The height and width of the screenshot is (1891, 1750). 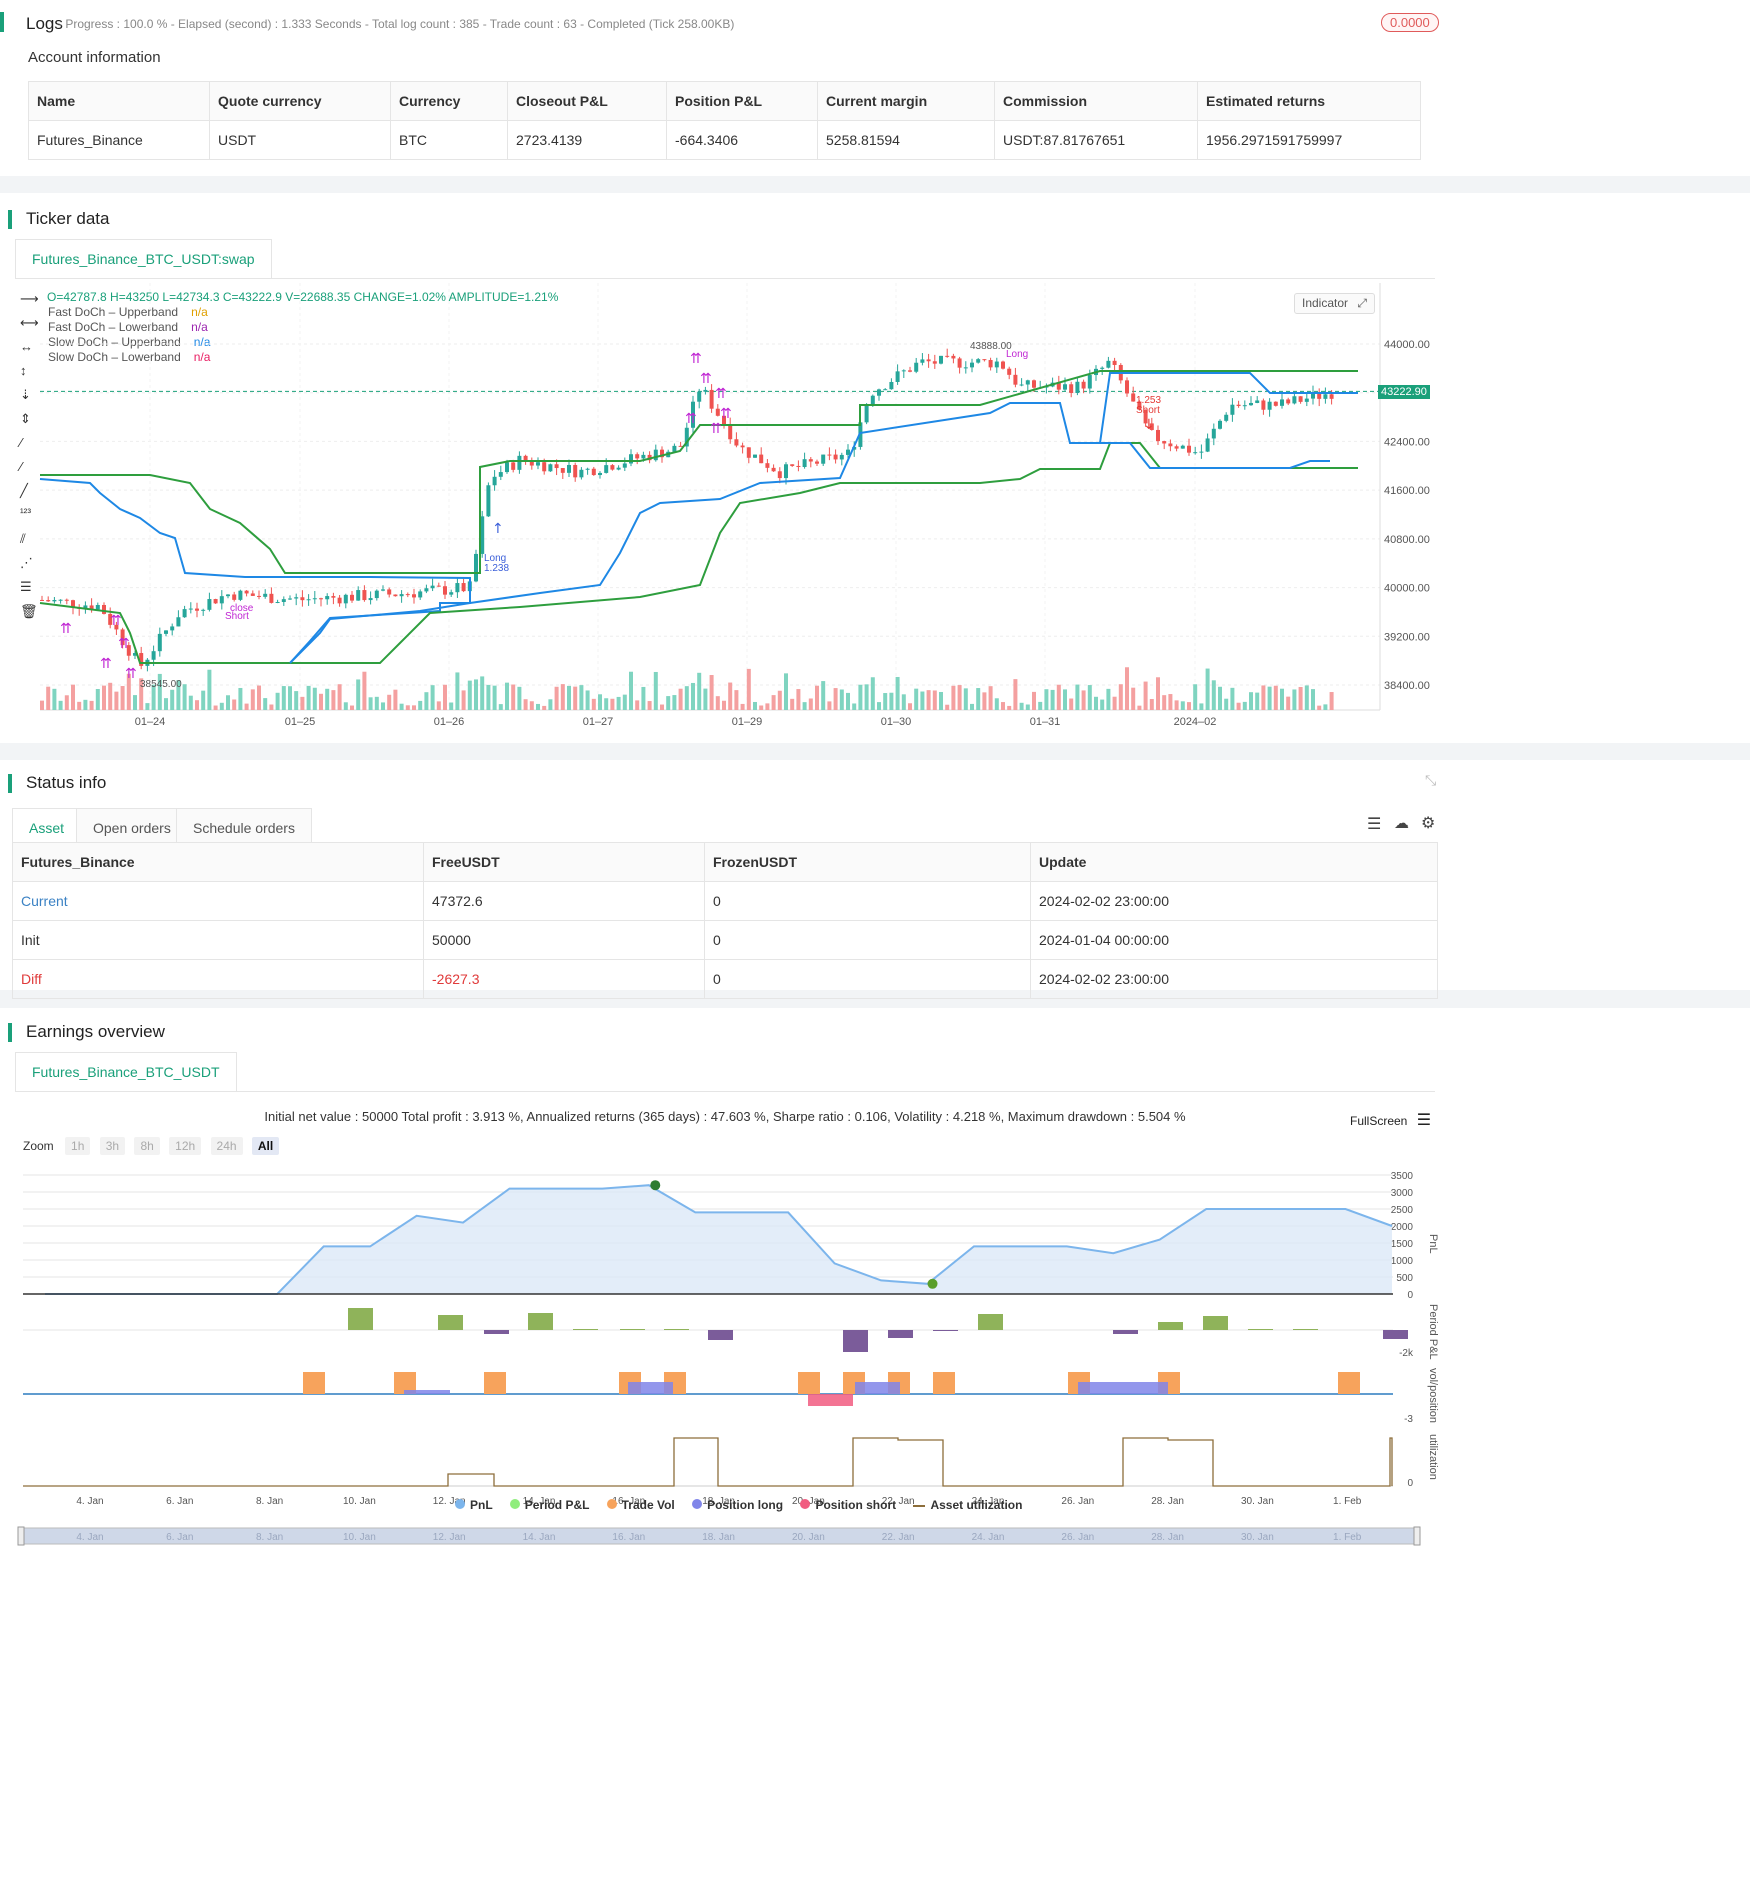 I want to click on rect-icon: ☰, so click(x=26, y=586).